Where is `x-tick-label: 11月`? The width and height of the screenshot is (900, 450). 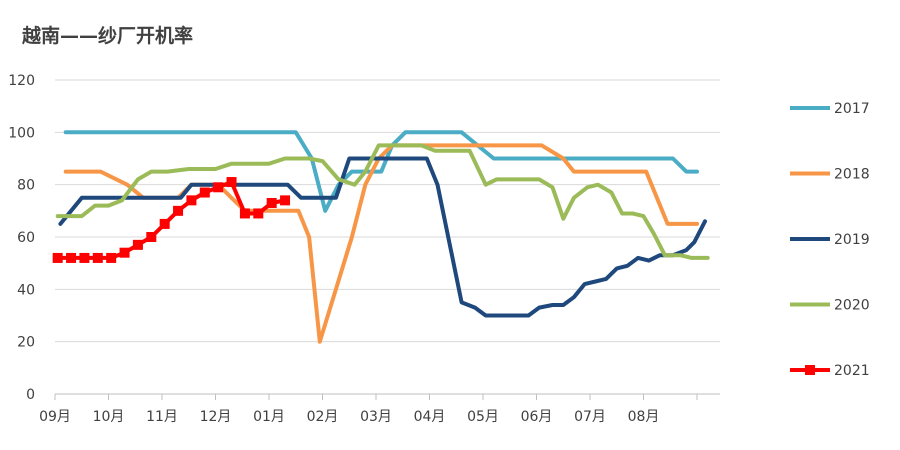 x-tick-label: 11月 is located at coordinates (162, 417).